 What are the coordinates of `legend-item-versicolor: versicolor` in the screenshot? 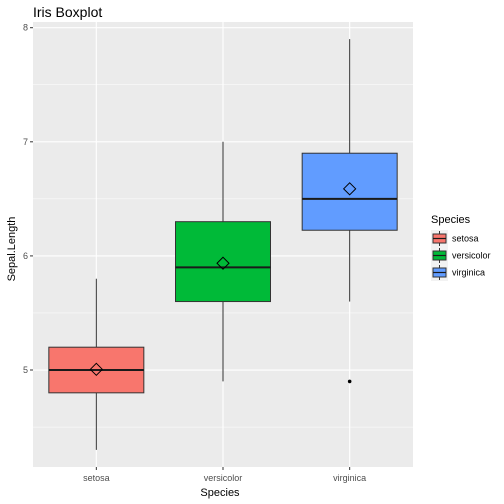 It's located at (461, 255).